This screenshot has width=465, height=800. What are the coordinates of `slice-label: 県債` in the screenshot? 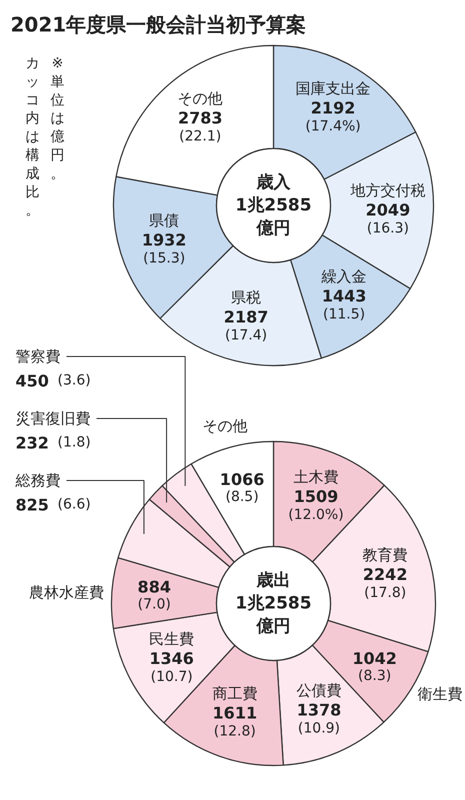 It's located at (164, 220).